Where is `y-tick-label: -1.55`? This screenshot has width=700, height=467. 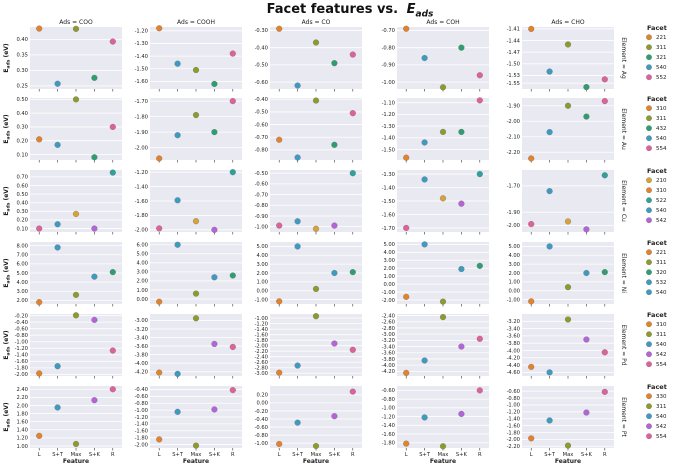
y-tick-label: -1.55 is located at coordinates (513, 84).